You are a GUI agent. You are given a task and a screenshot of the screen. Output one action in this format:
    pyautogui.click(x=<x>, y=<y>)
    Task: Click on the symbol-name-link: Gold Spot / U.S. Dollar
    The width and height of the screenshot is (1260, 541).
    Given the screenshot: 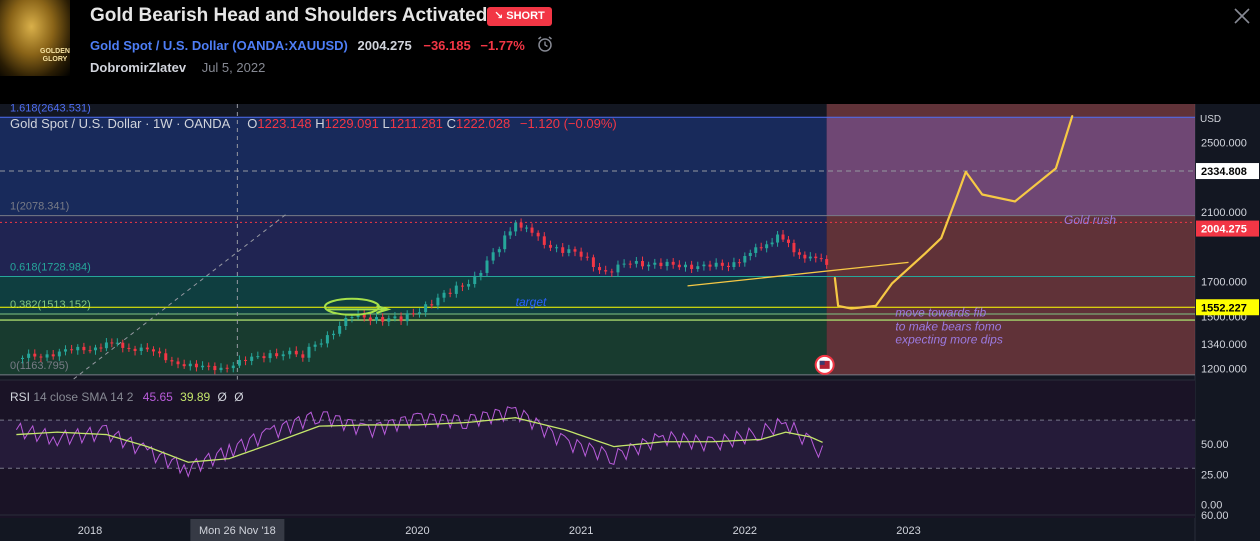 What is the action you would take?
    pyautogui.click(x=159, y=45)
    